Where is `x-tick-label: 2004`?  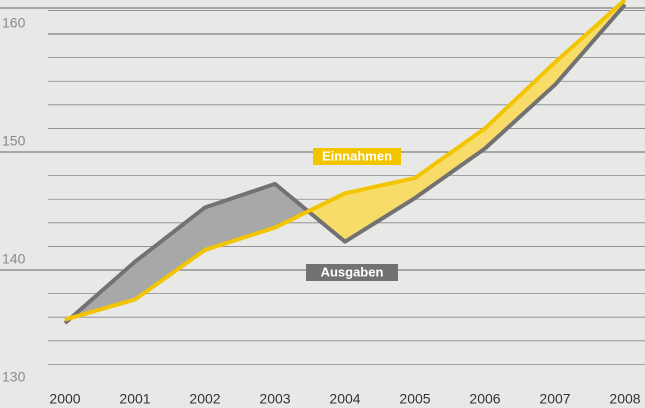 x-tick-label: 2004 is located at coordinates (344, 399).